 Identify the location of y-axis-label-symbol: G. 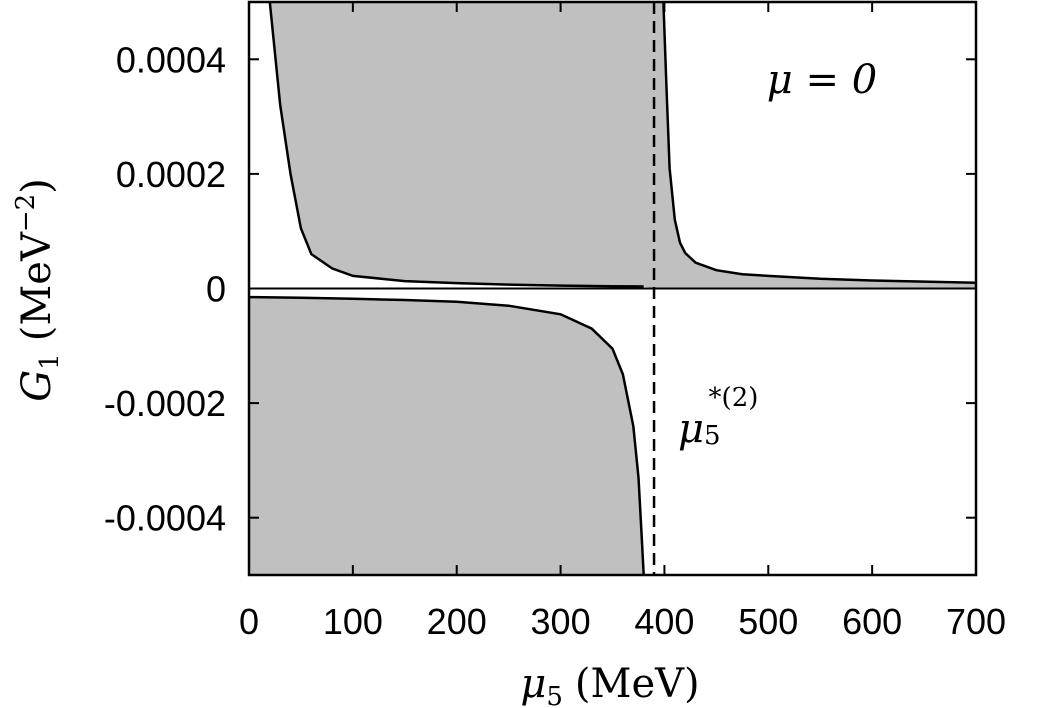
(37, 386).